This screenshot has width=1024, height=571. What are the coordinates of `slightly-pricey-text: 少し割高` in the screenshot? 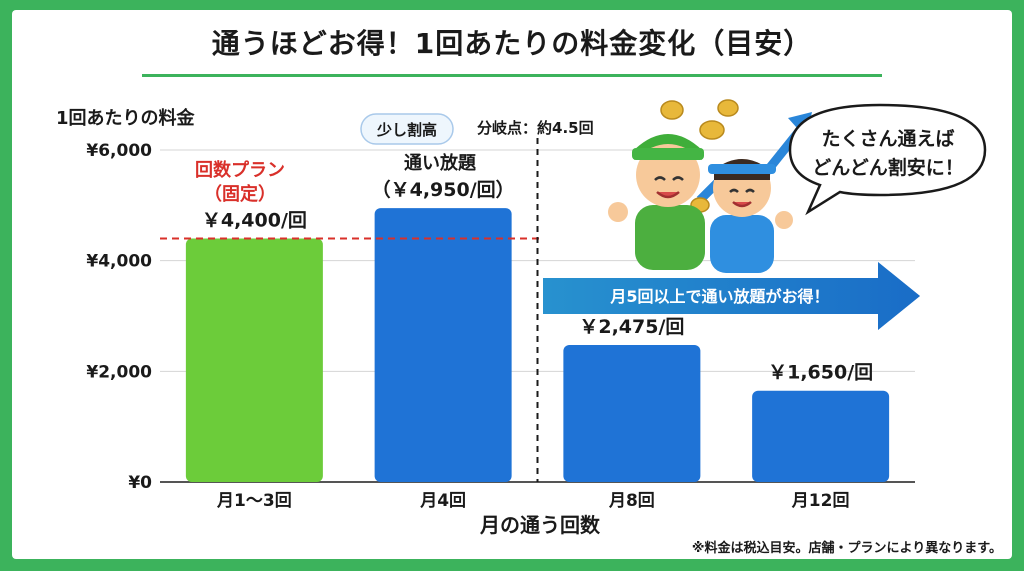 It's located at (406, 130).